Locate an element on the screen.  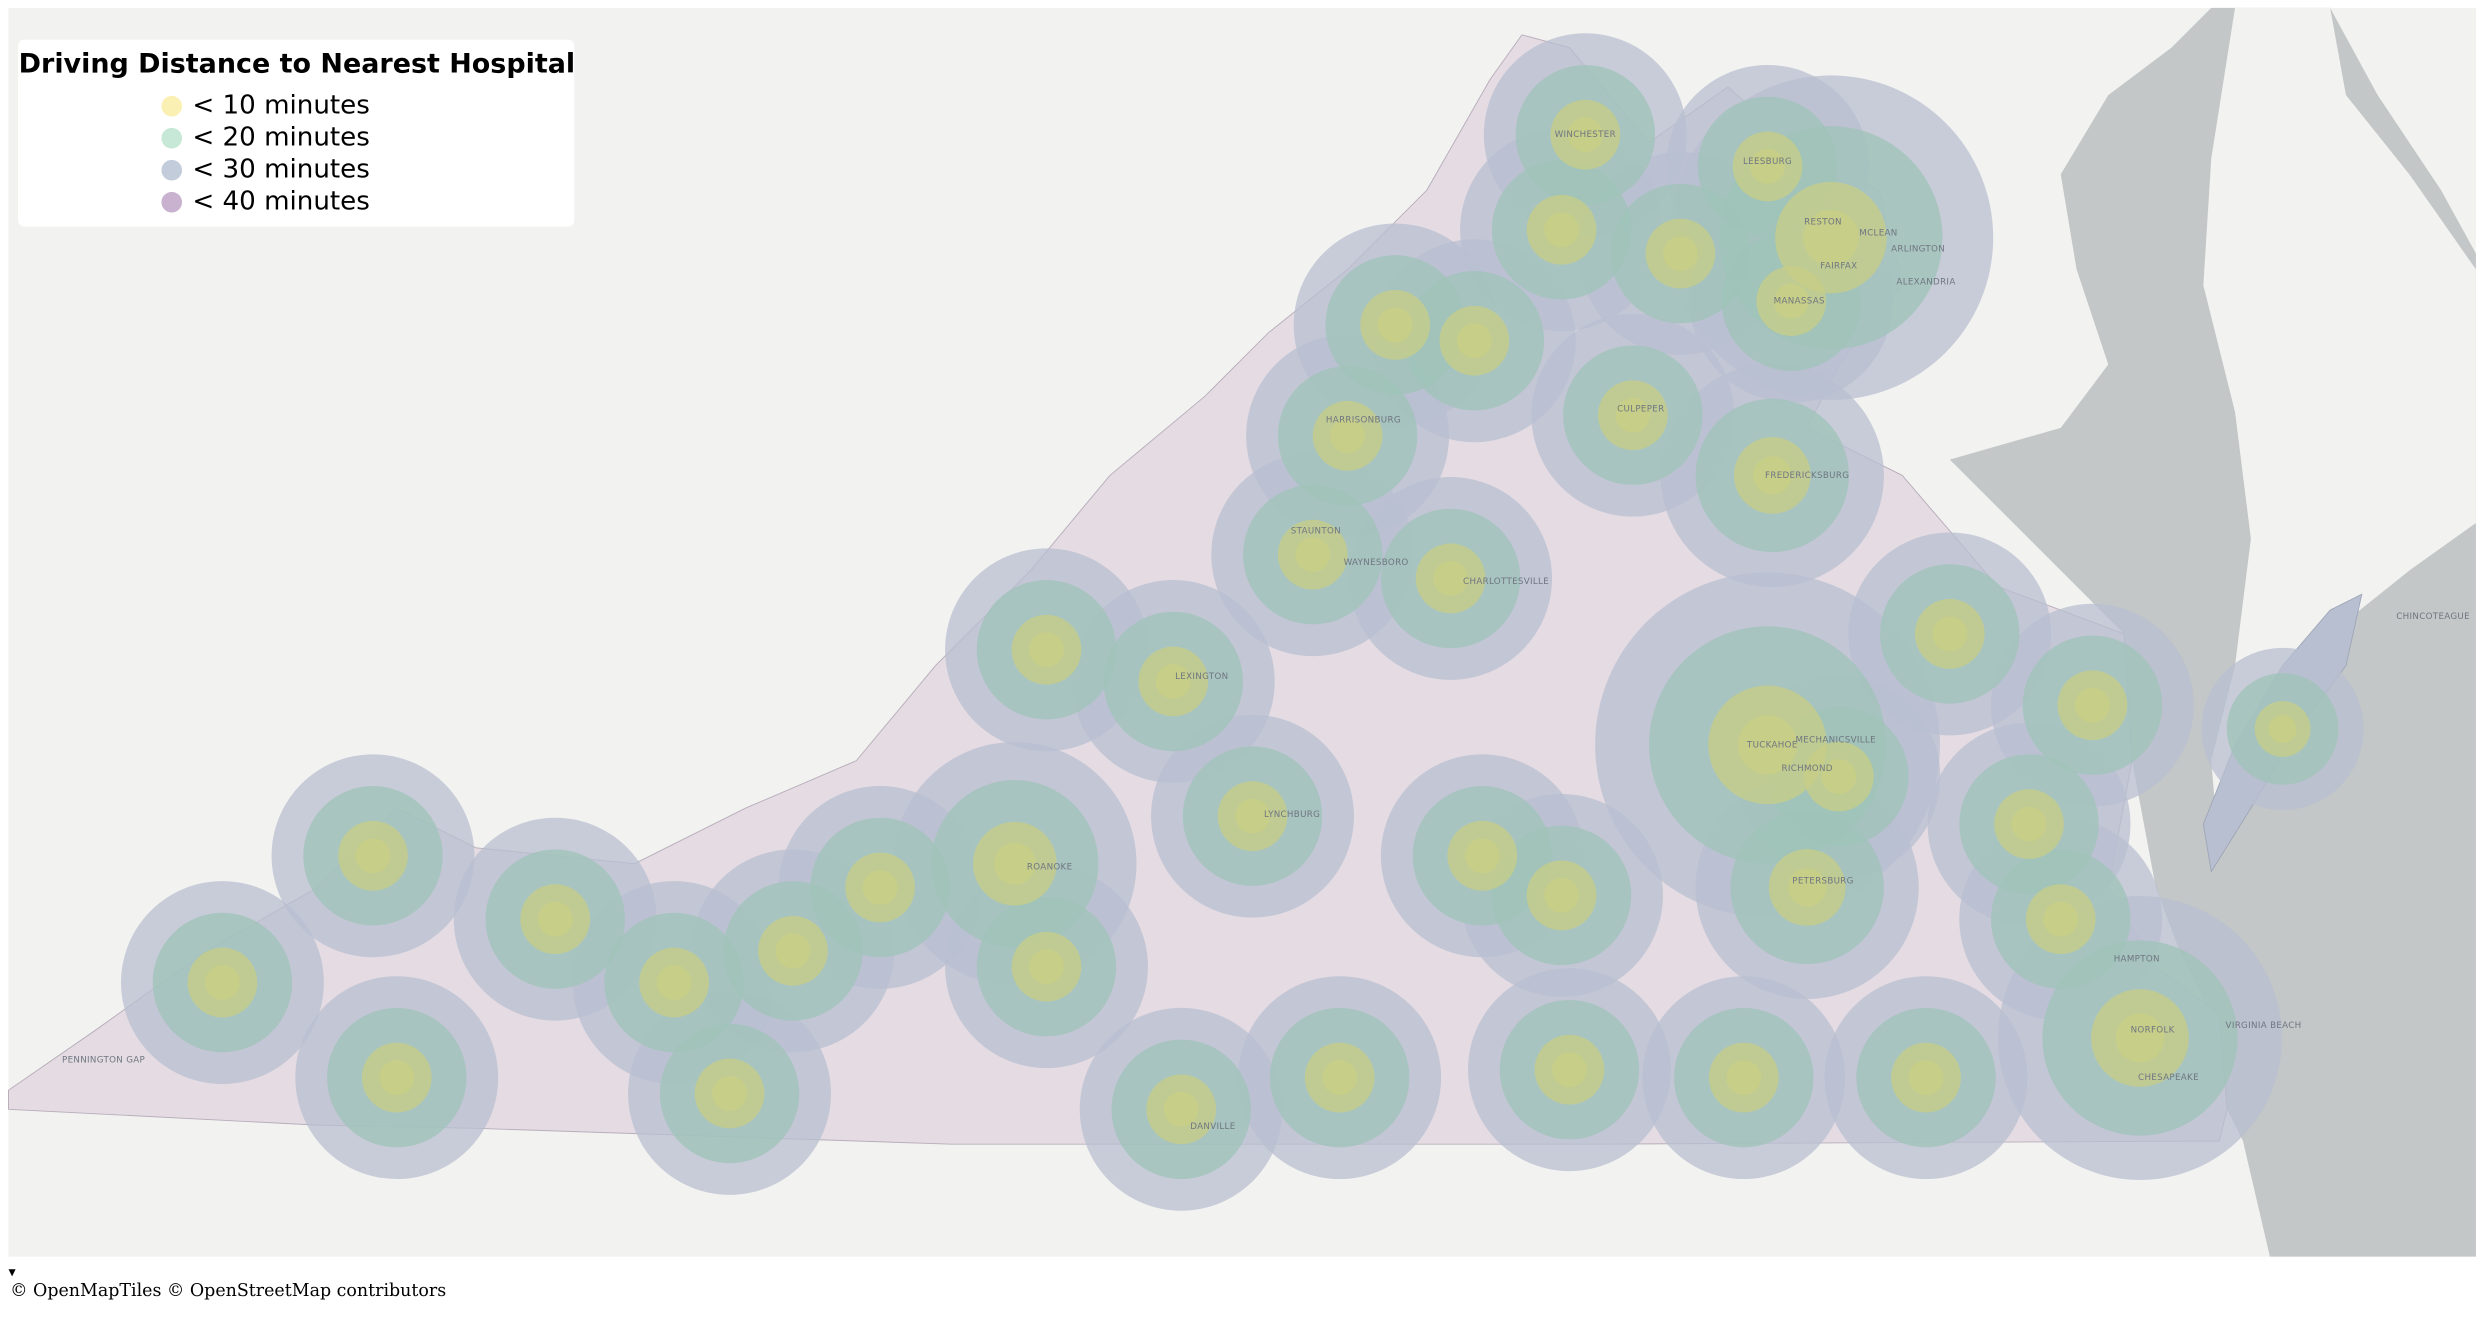
legend-label: < 20 minutes is located at coordinates (281, 138).